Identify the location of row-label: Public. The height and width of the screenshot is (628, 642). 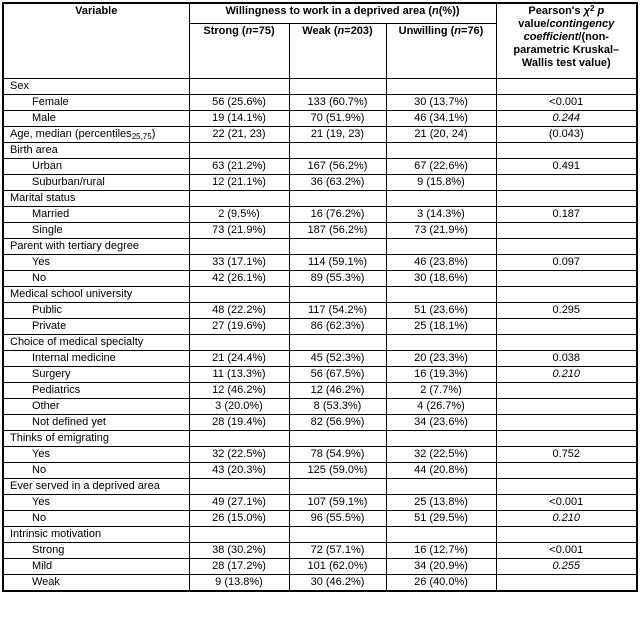
(96, 310).